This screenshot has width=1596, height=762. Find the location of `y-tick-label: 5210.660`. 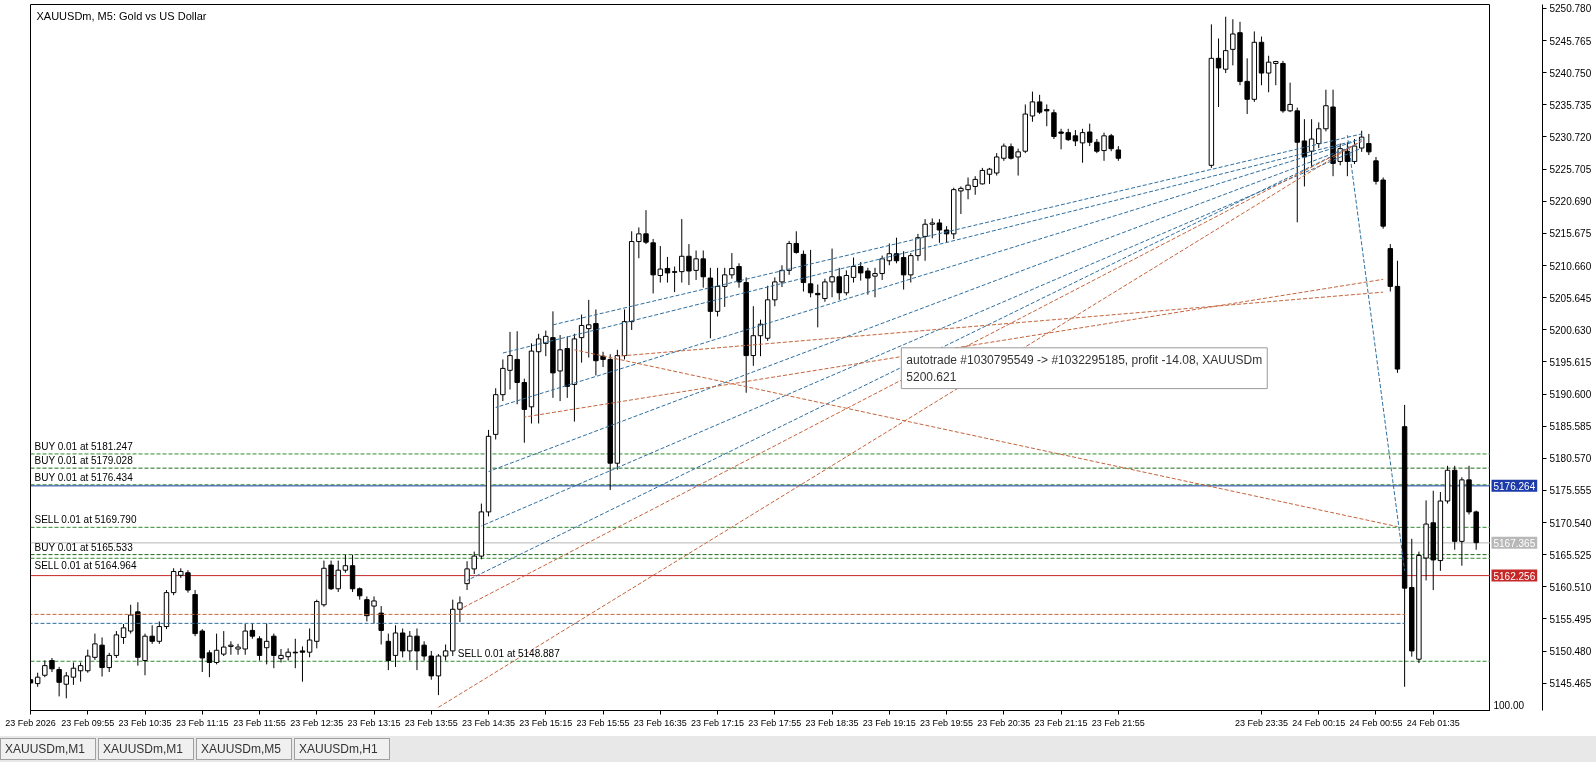

y-tick-label: 5210.660 is located at coordinates (1570, 266).